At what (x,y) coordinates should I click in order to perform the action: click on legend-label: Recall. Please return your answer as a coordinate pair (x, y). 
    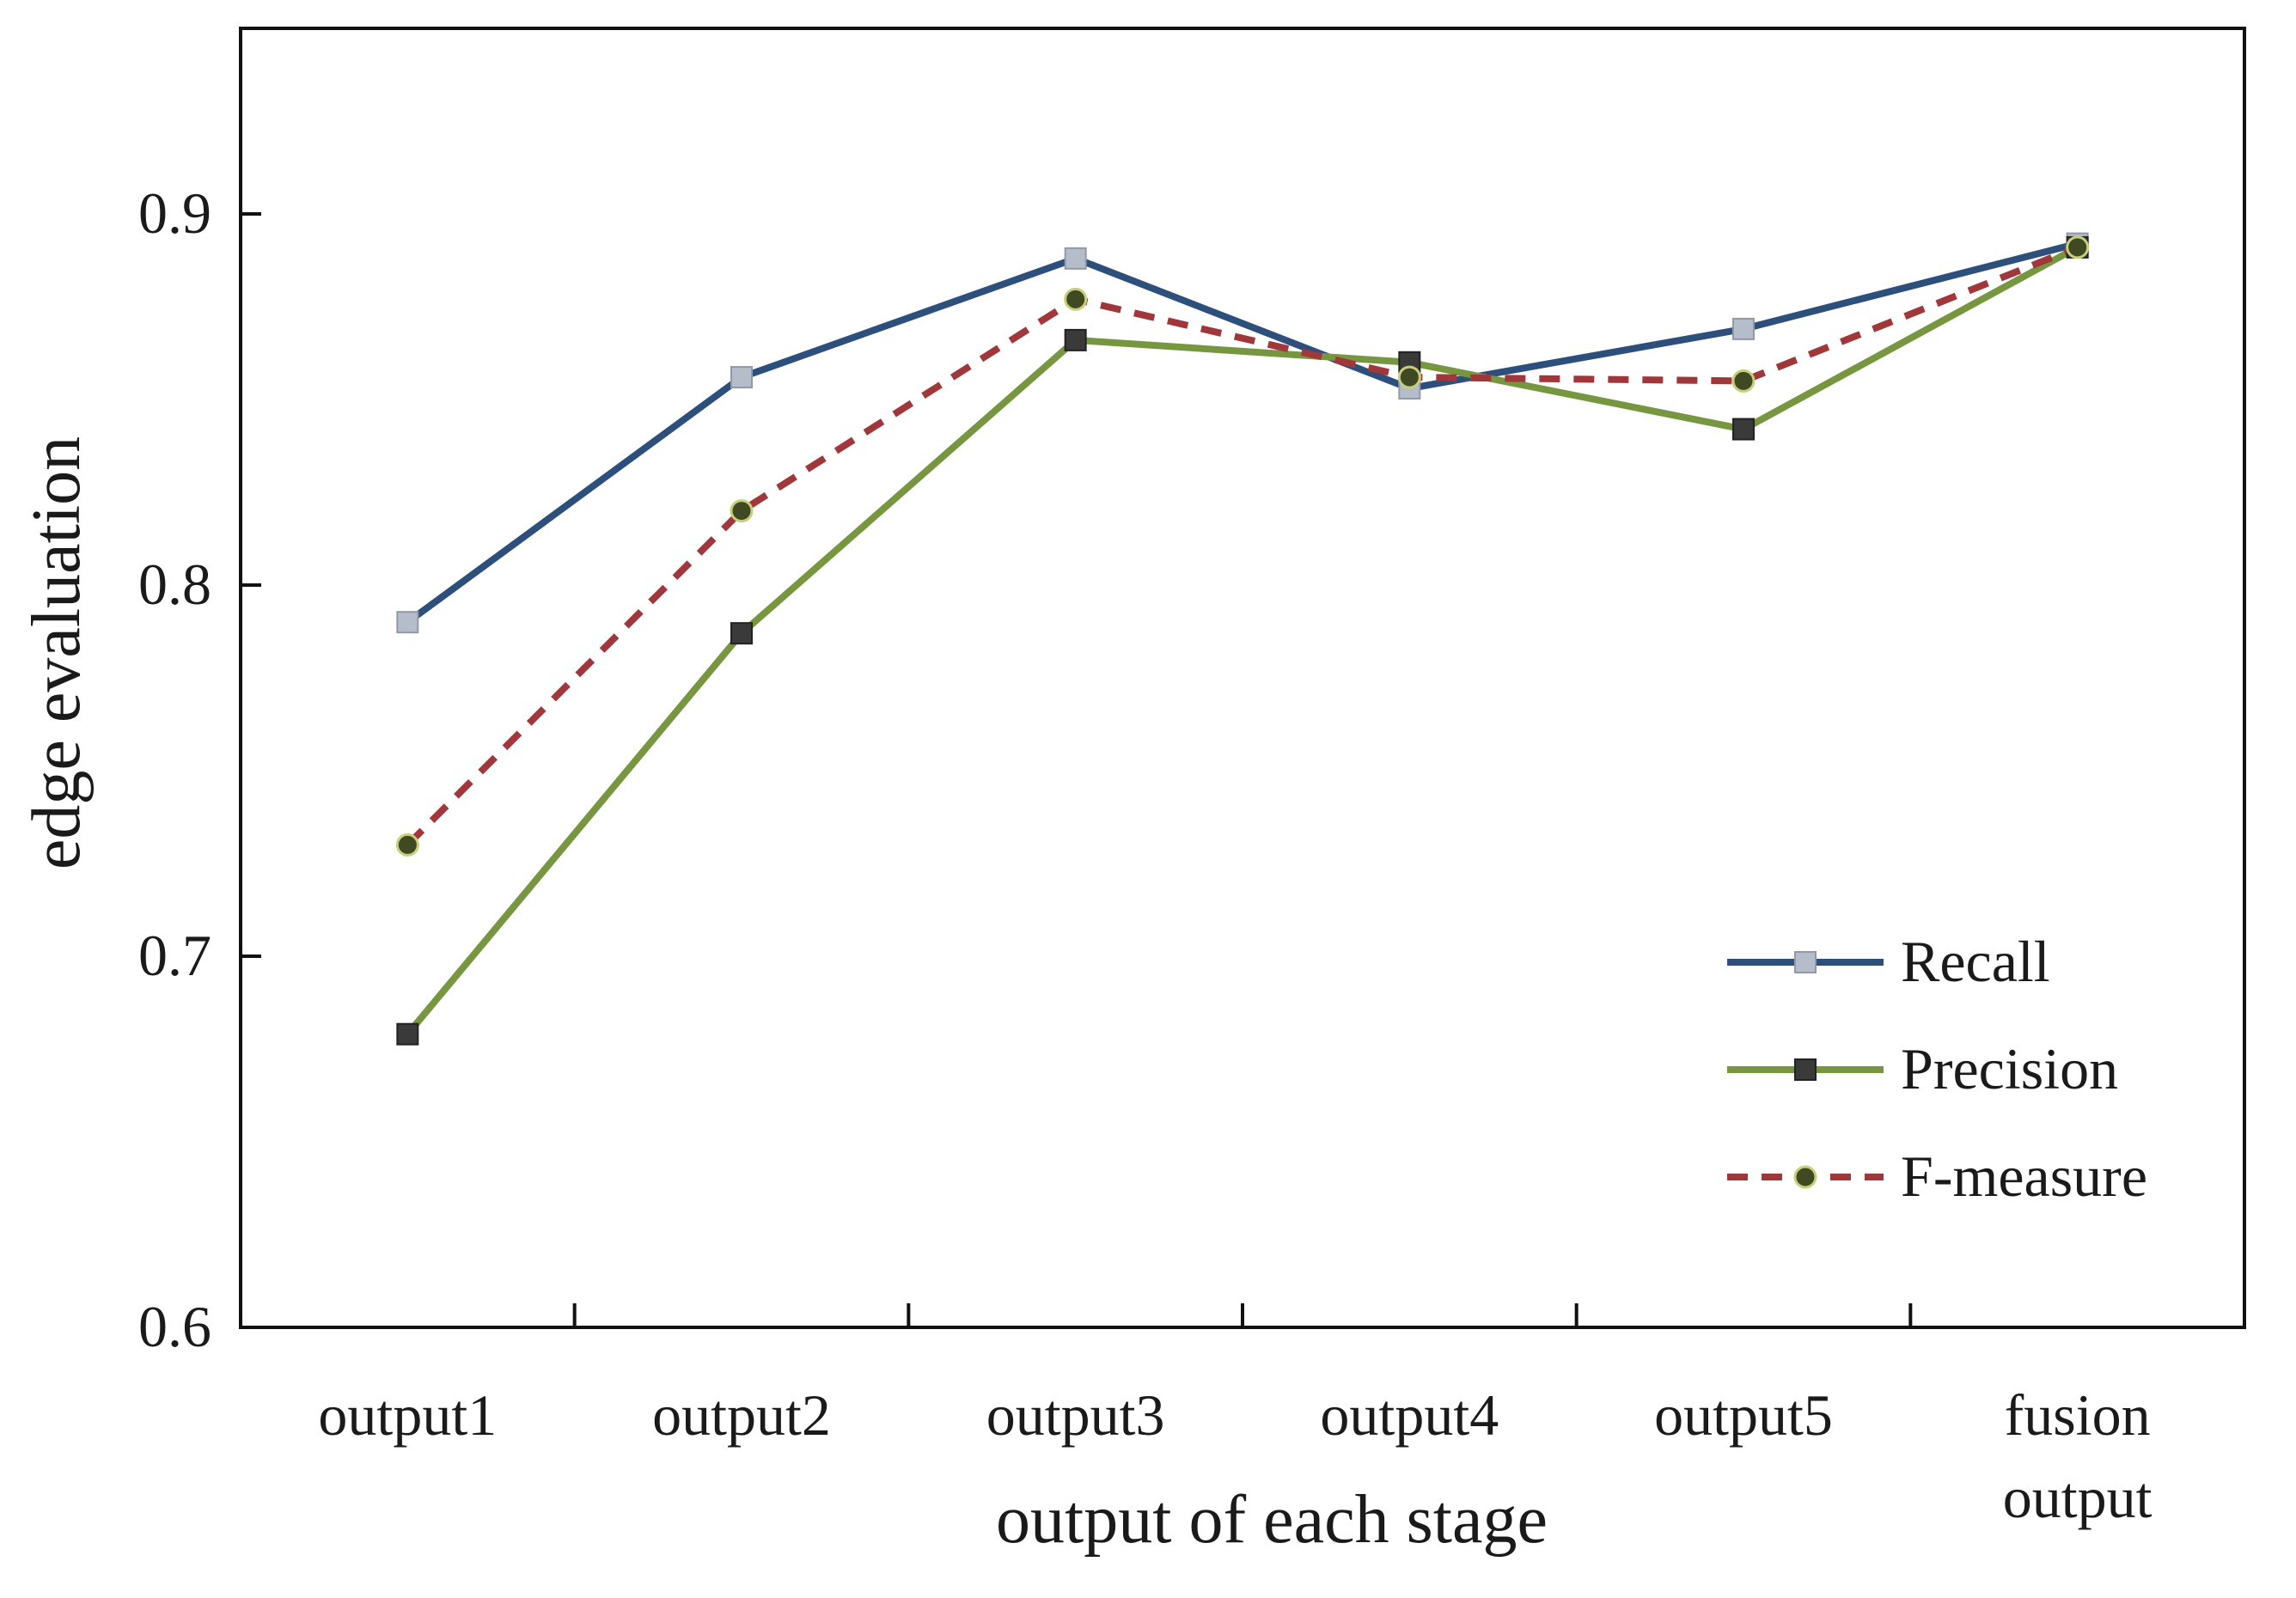
    Looking at the image, I should click on (1975, 961).